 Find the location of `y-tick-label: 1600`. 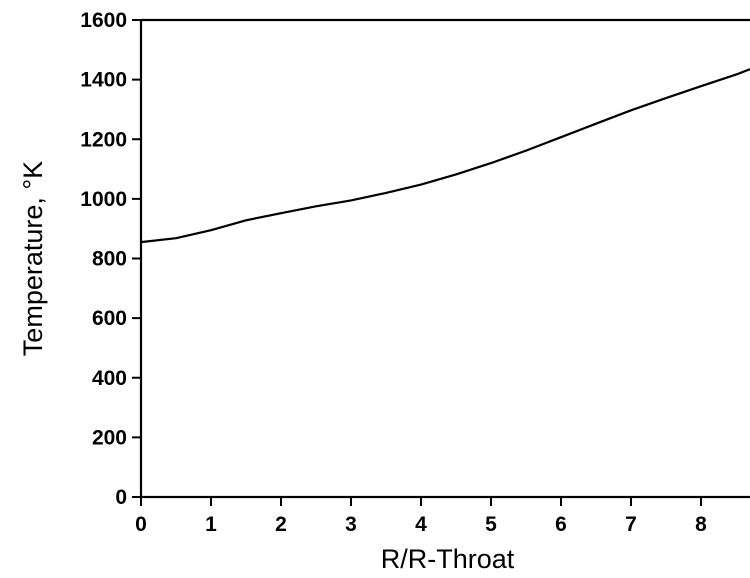

y-tick-label: 1600 is located at coordinates (103, 20).